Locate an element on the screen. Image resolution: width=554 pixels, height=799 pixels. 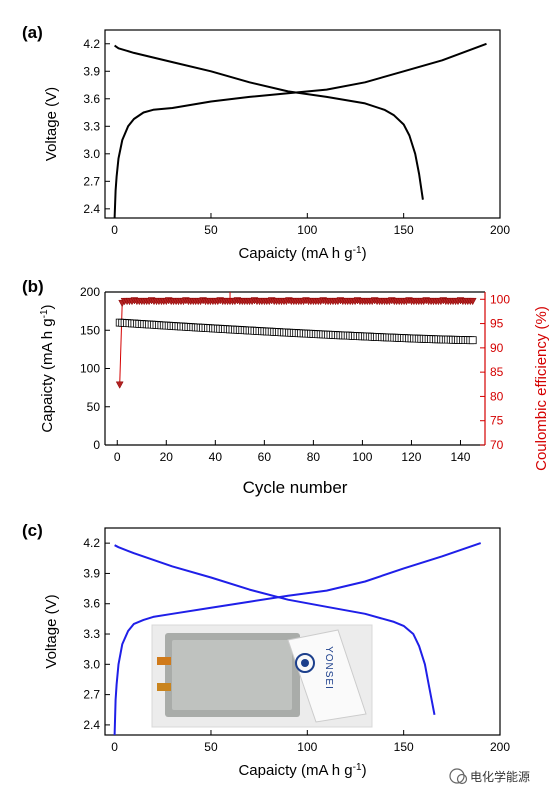
x-tick-label: 120 is located at coordinates (411, 457).